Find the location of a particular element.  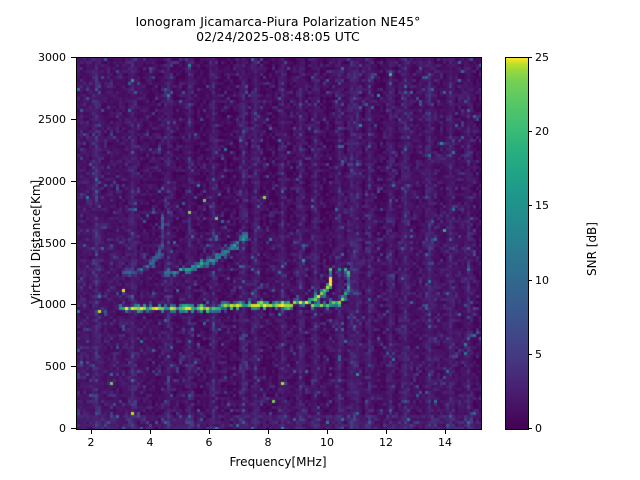

x-axis-label: Frequency[MHz] is located at coordinates (278, 462).